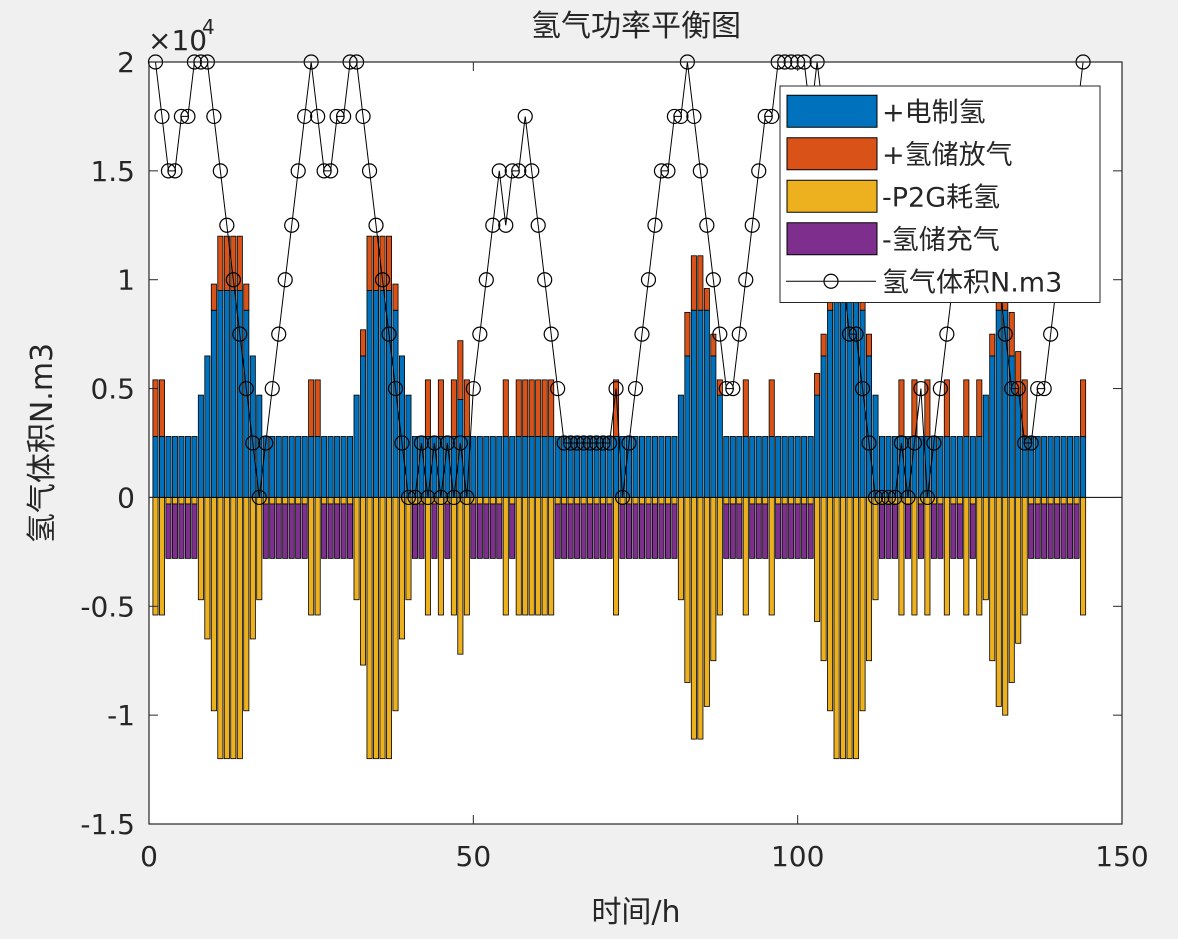 Image resolution: width=1178 pixels, height=939 pixels. What do you see at coordinates (1121, 856) in the screenshot?
I see `x-tick-label: 150` at bounding box center [1121, 856].